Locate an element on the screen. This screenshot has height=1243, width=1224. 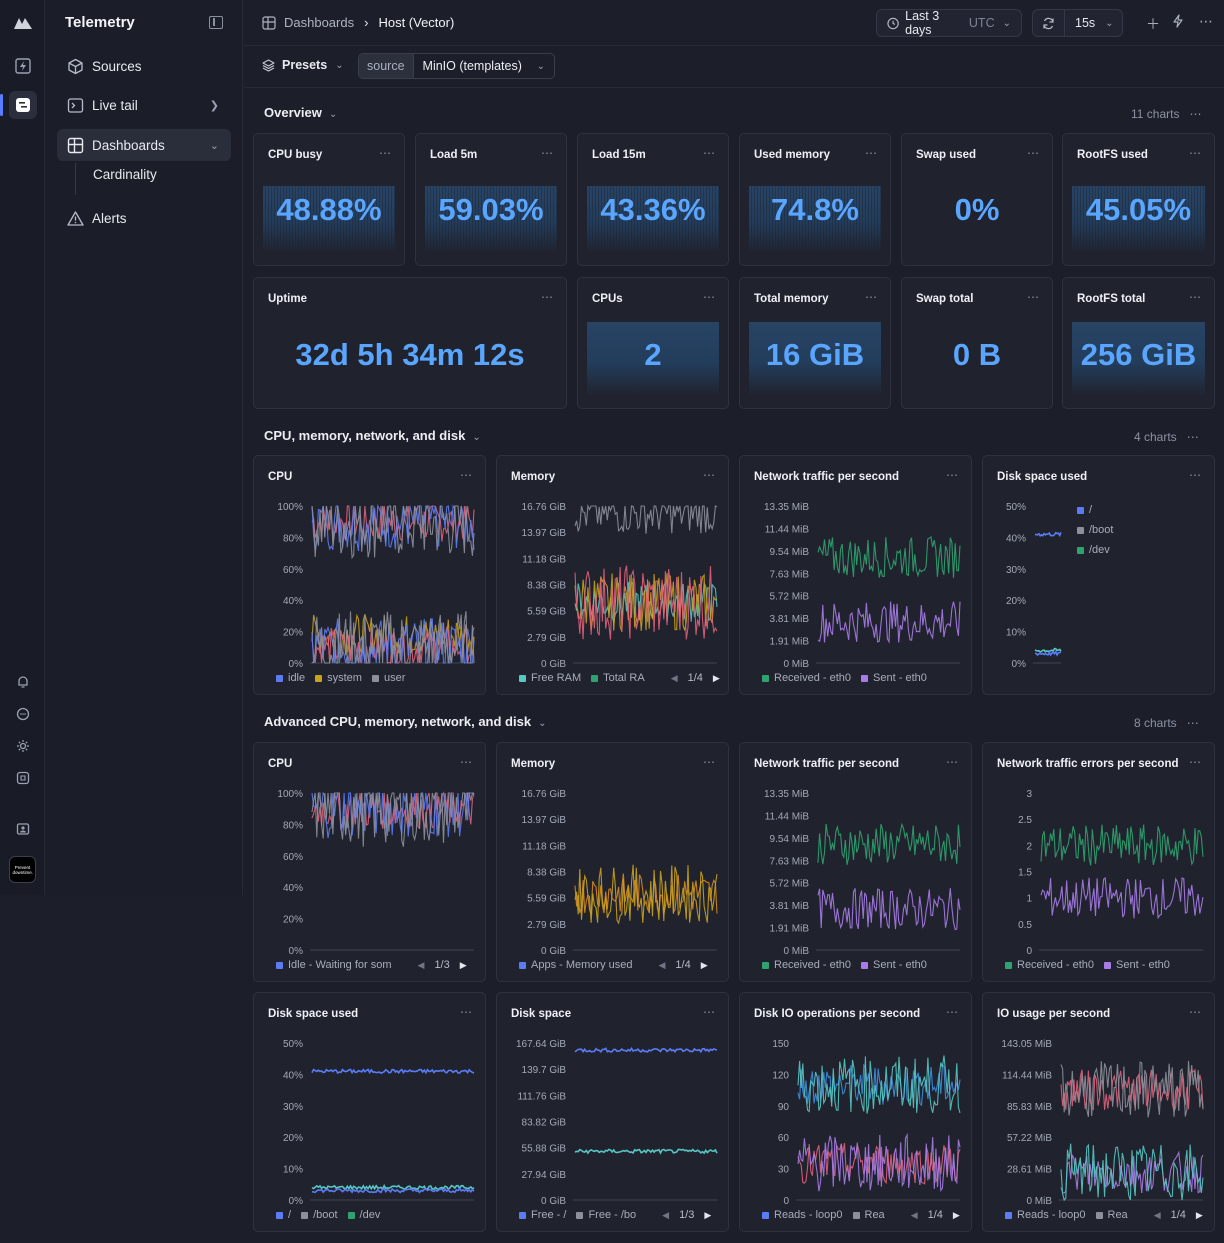
legend-item: idle is located at coordinates (290, 678).